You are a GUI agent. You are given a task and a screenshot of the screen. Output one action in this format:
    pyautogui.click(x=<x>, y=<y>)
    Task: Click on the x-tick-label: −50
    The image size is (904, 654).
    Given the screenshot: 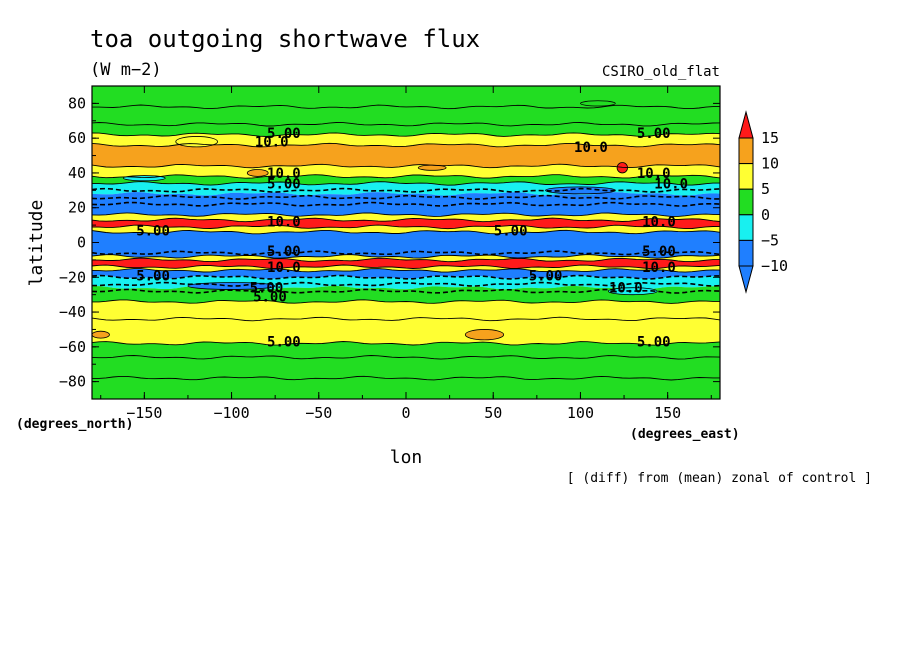 What is the action you would take?
    pyautogui.click(x=318, y=413)
    